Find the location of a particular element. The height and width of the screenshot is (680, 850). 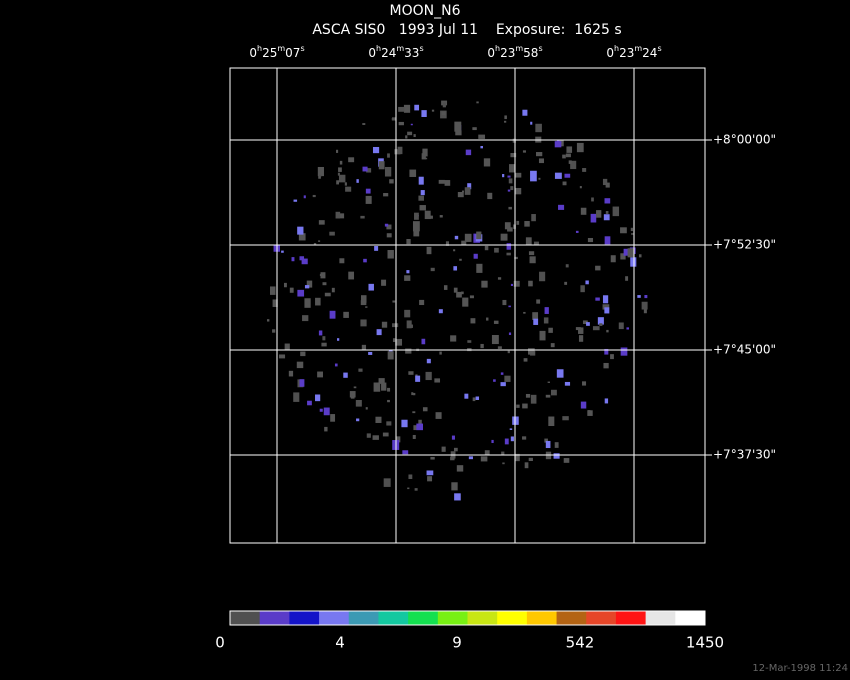

colorbar-label: 9 is located at coordinates (457, 643).